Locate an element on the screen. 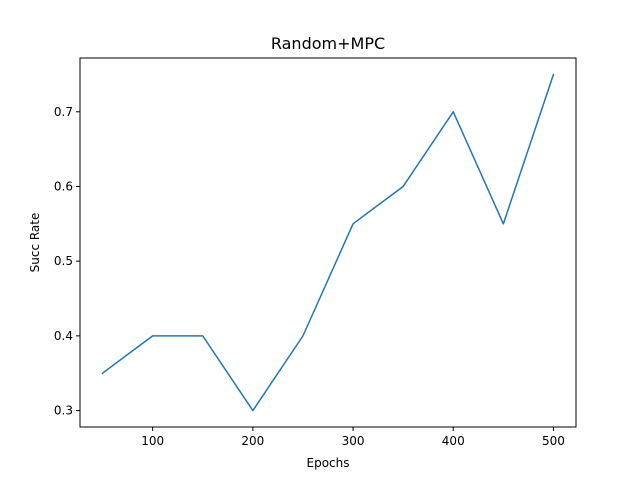  y-axis-ticks: 0.3 0.4 0.5 0.6 0.7 is located at coordinates (67, 261).